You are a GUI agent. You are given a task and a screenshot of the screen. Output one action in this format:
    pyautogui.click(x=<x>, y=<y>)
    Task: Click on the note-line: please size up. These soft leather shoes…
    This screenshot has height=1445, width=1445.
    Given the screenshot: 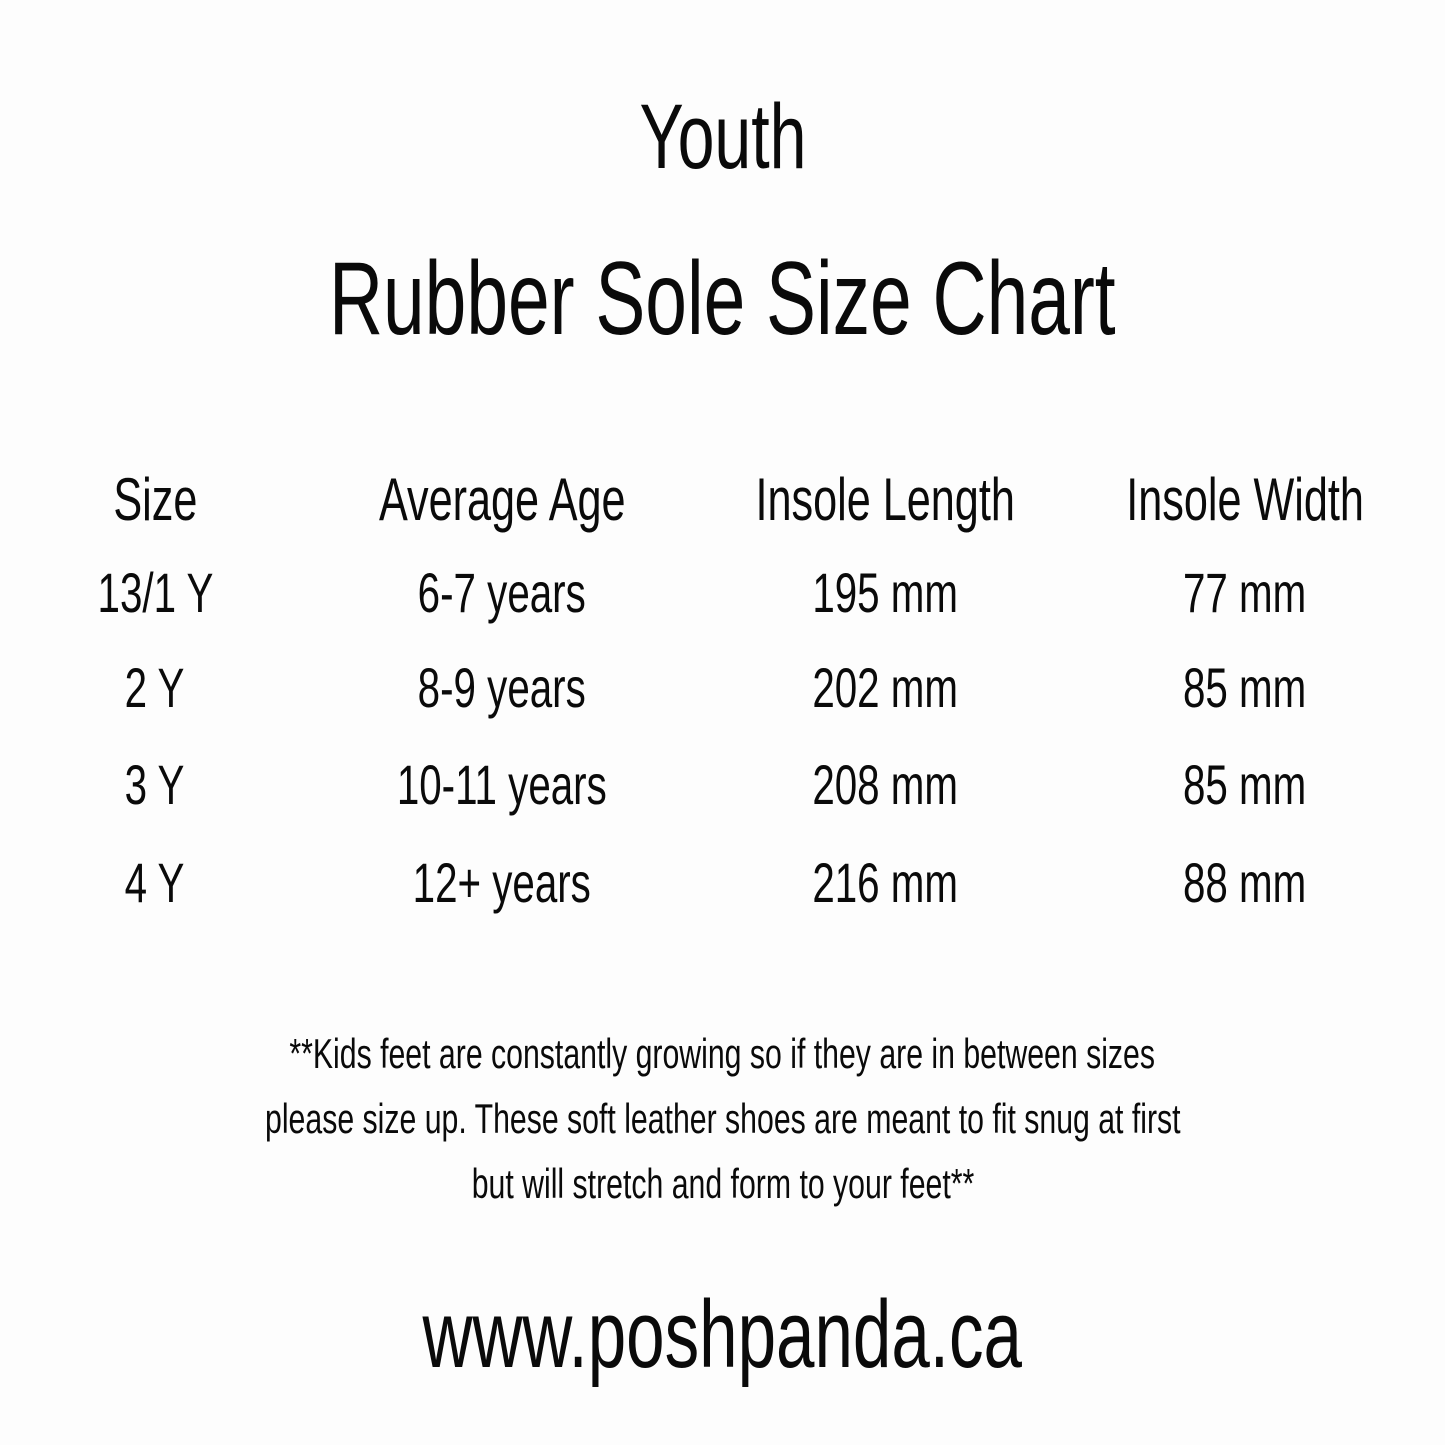 What is the action you would take?
    pyautogui.click(x=722, y=1118)
    